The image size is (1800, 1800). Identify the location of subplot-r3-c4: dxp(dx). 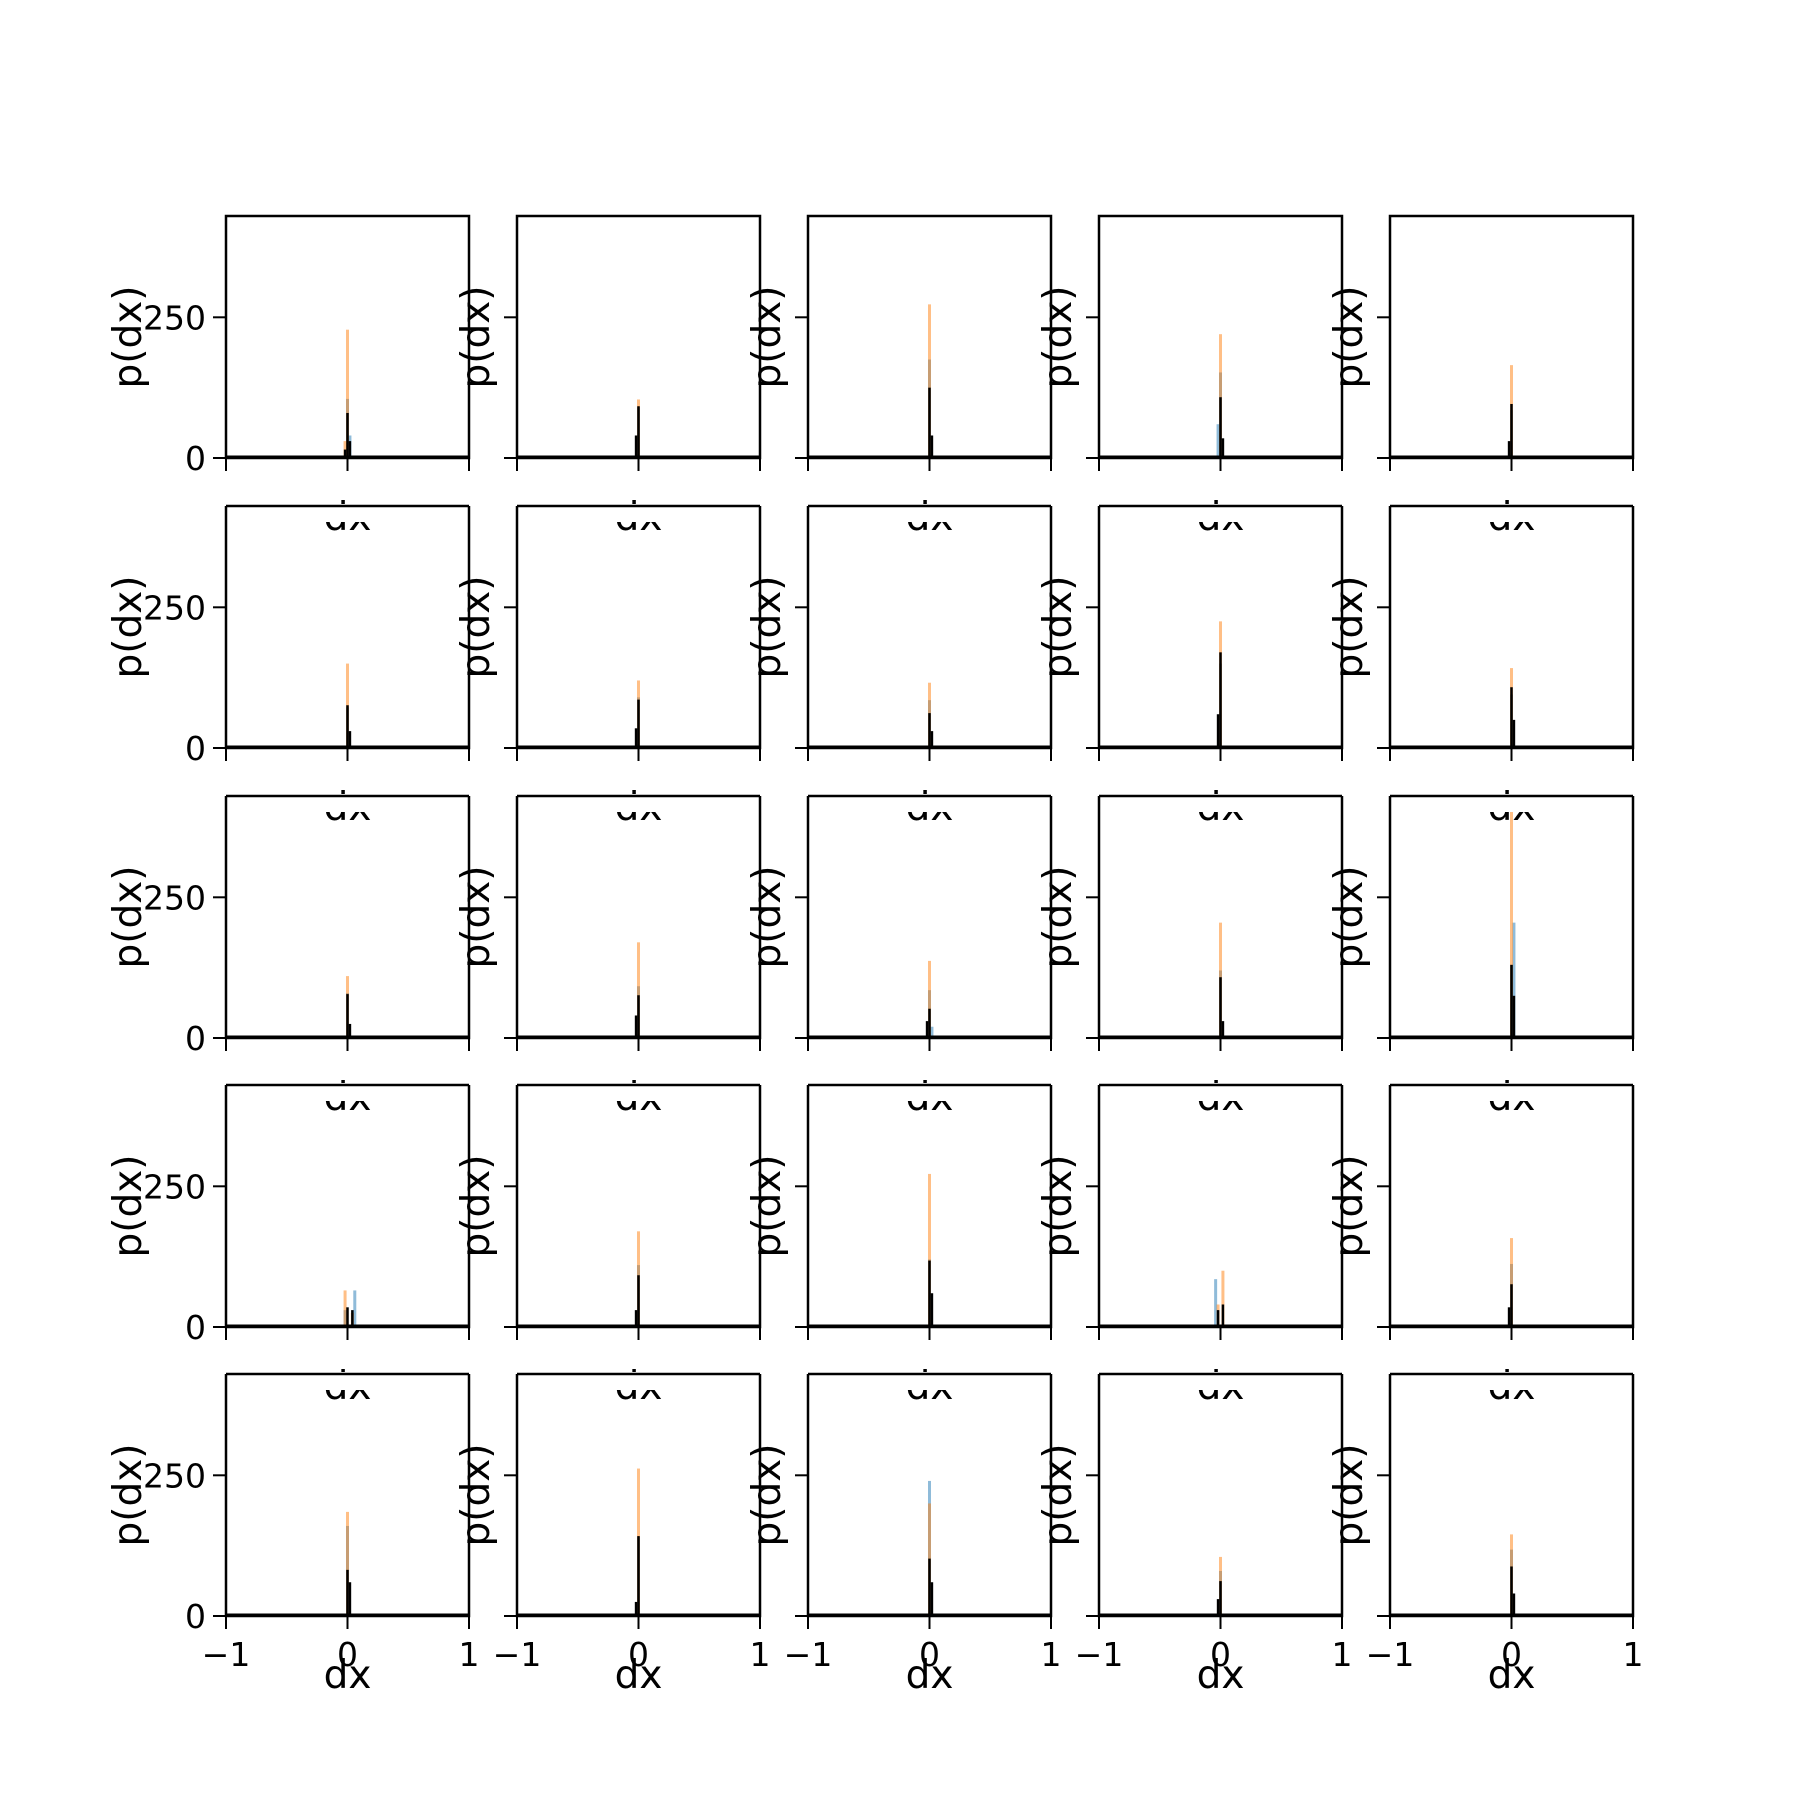
(1481, 1246).